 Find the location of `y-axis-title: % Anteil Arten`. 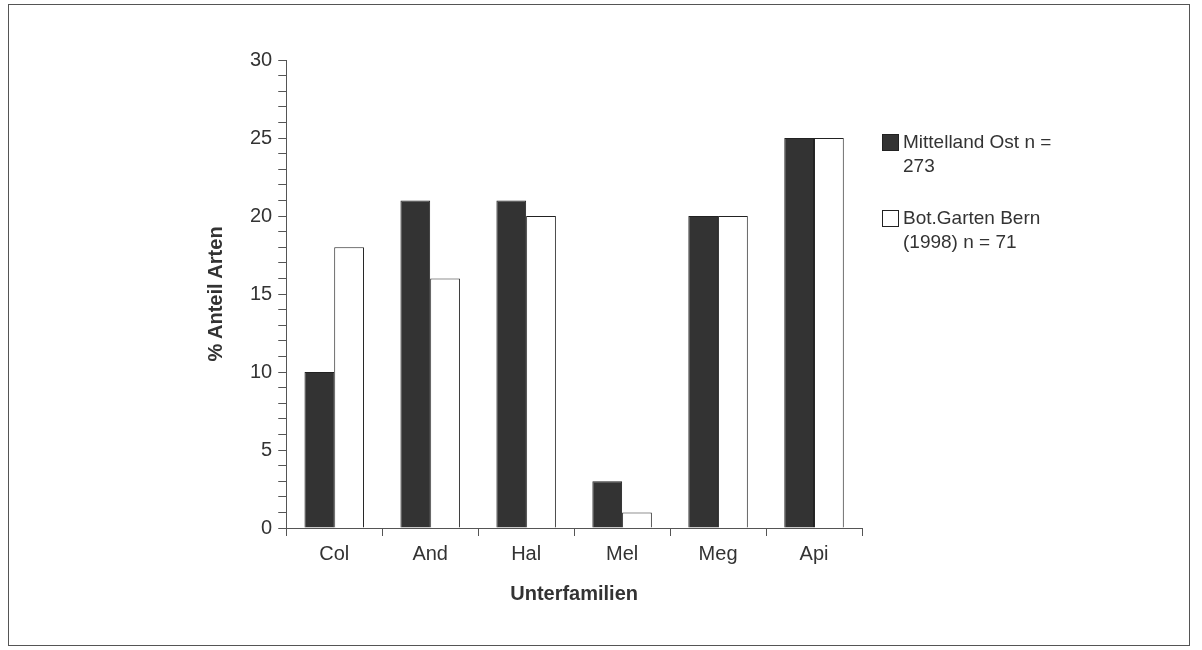

y-axis-title: % Anteil Arten is located at coordinates (214, 294).